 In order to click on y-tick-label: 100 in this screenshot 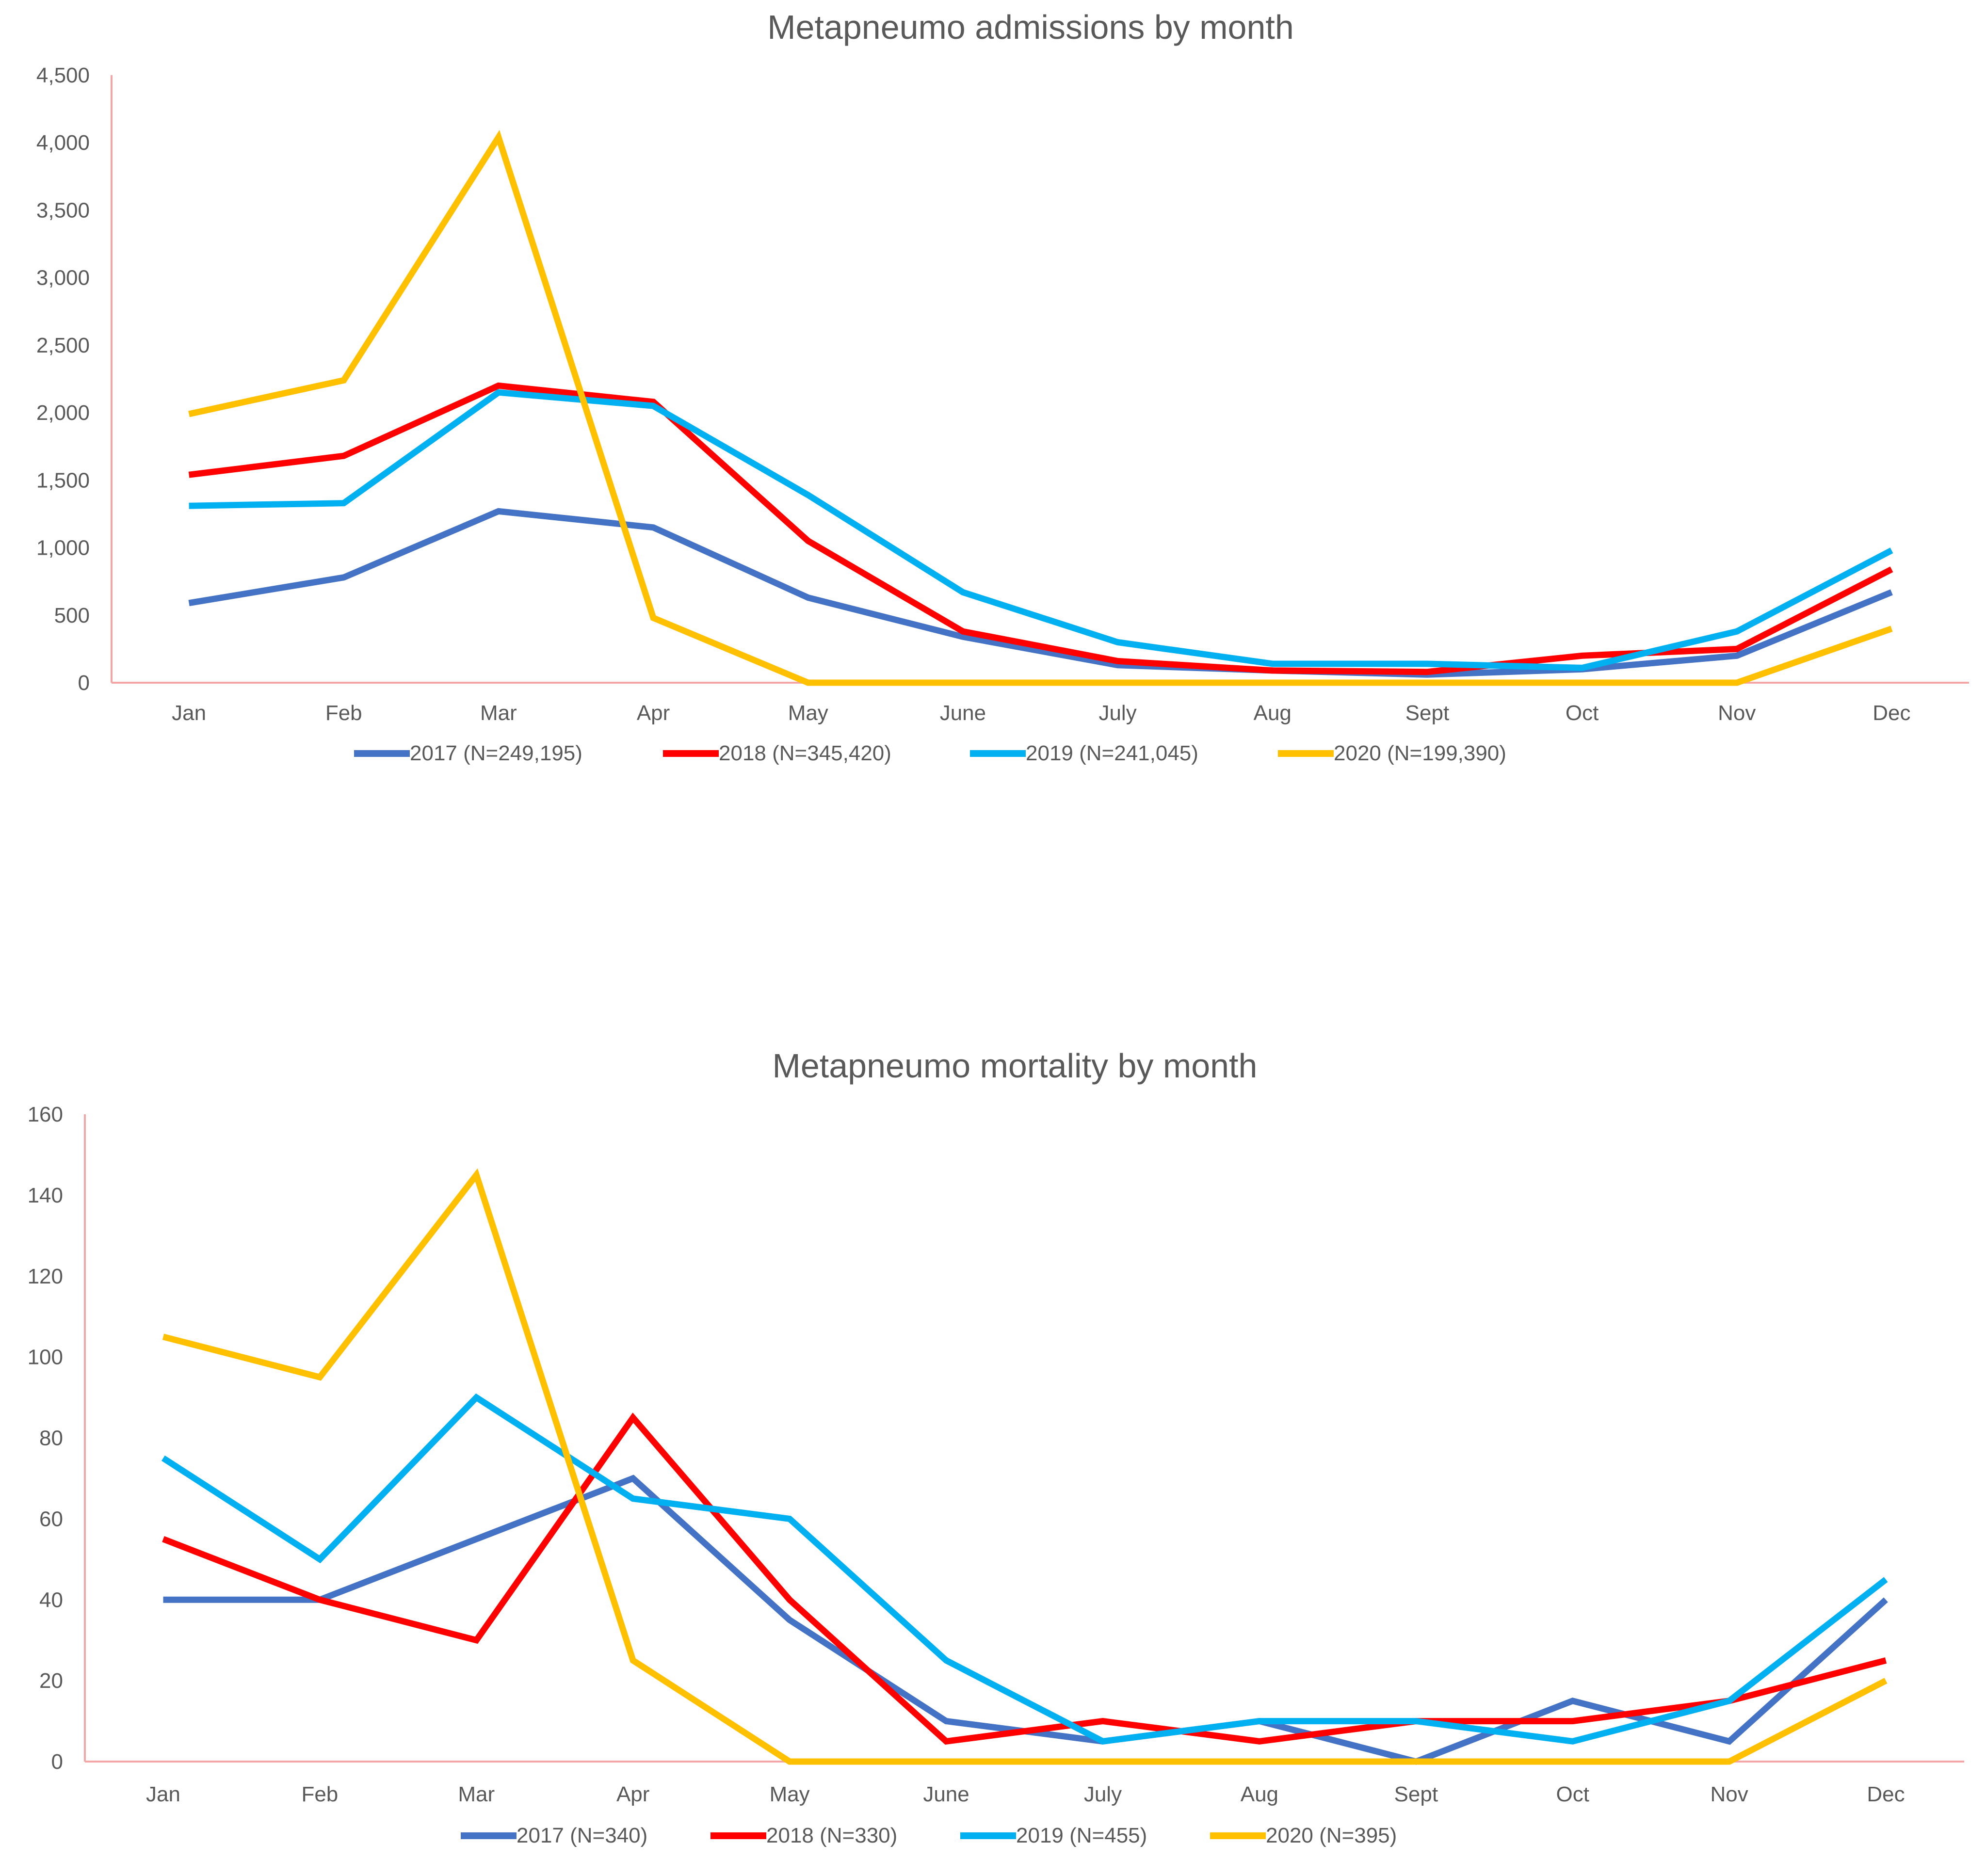, I will do `click(45, 1357)`.